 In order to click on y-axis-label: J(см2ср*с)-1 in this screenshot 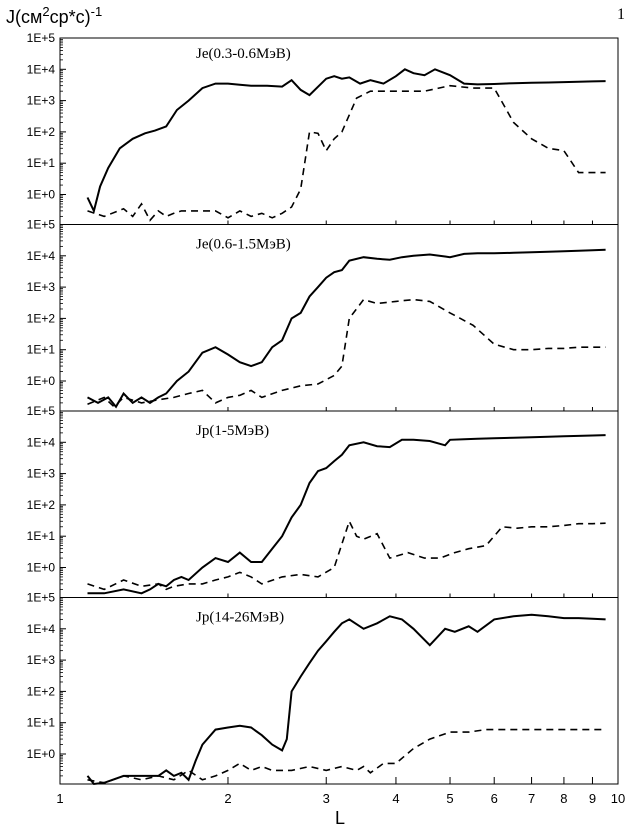, I will do `click(54, 16)`.